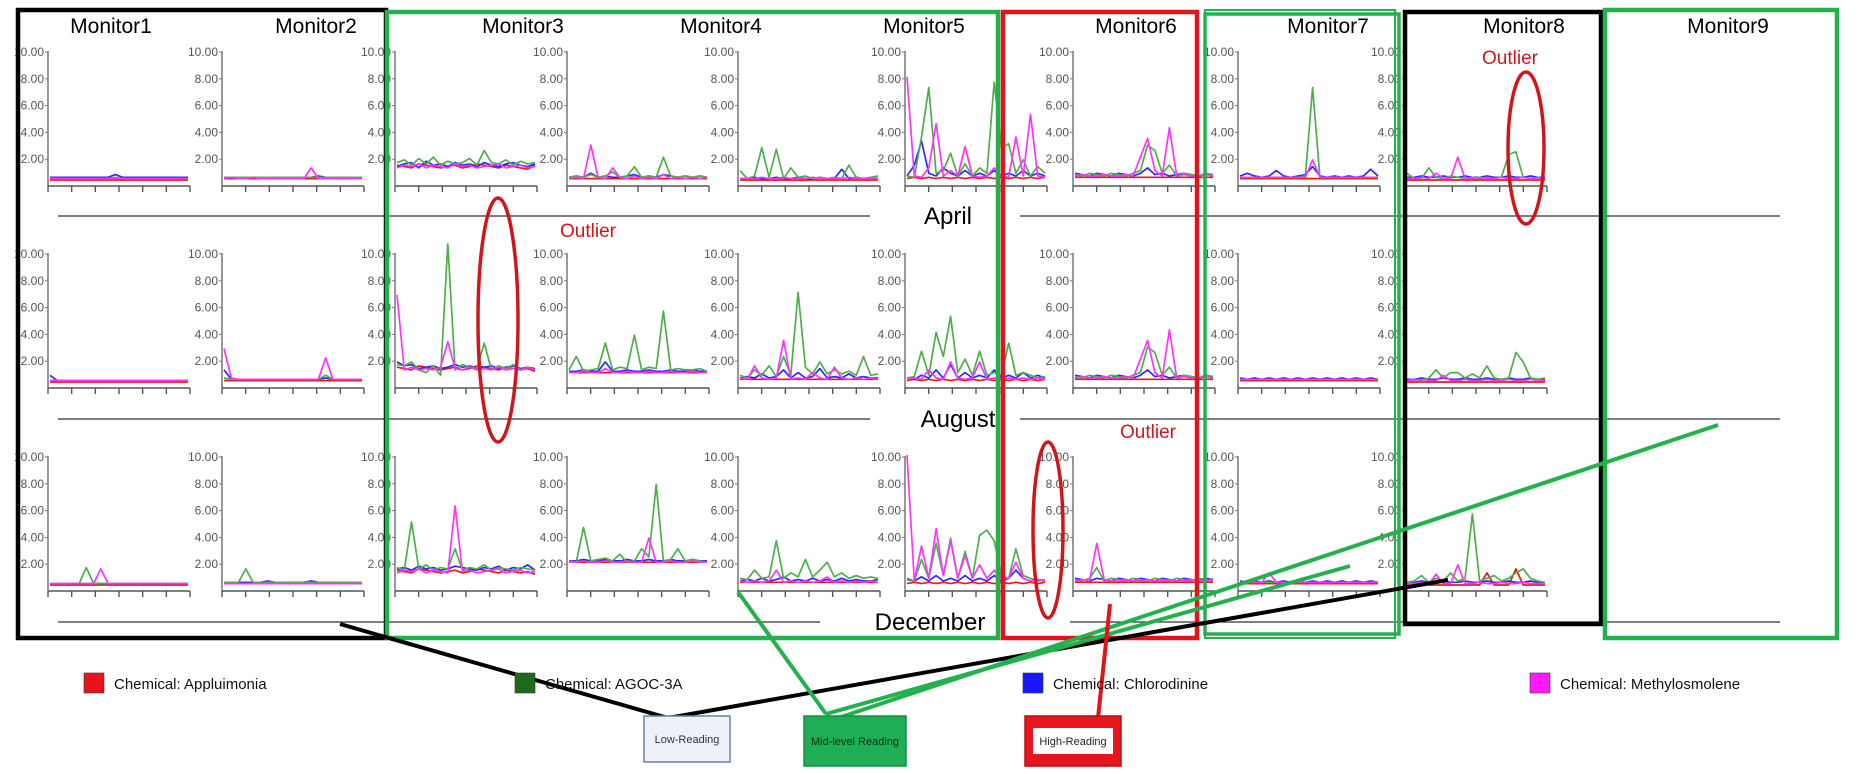 The width and height of the screenshot is (1866, 774). What do you see at coordinates (1130, 684) in the screenshot?
I see `legend-label: Chemical: Chlorodinine` at bounding box center [1130, 684].